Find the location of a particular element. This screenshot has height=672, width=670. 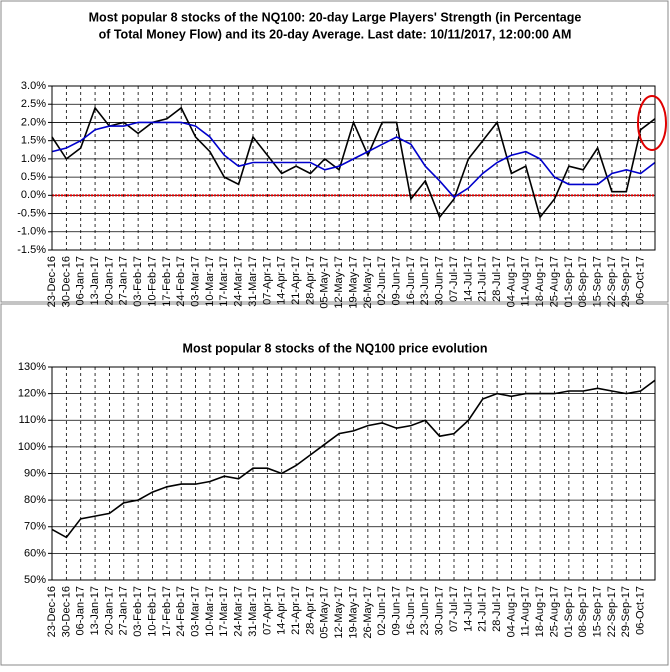

y-tick-label: 100% is located at coordinates (32, 447).